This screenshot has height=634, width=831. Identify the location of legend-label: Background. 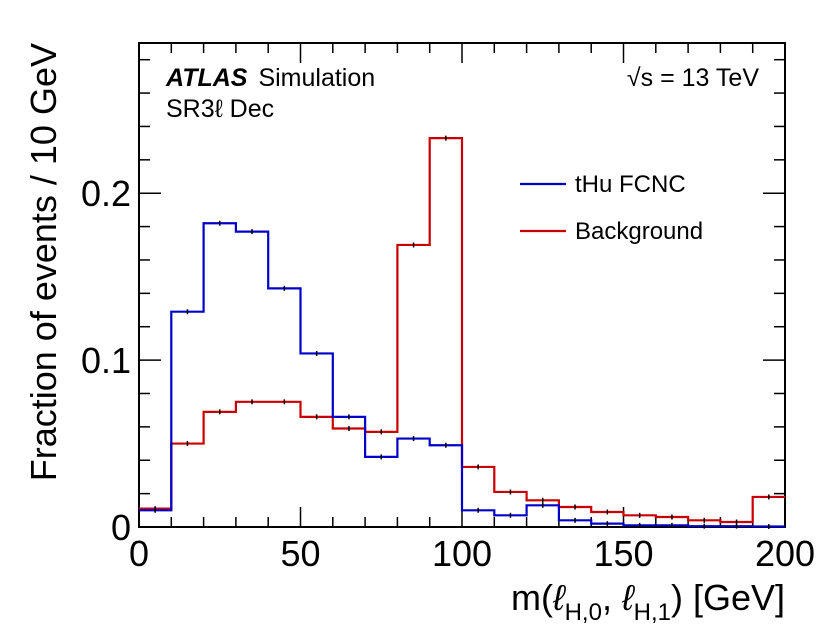
(639, 231).